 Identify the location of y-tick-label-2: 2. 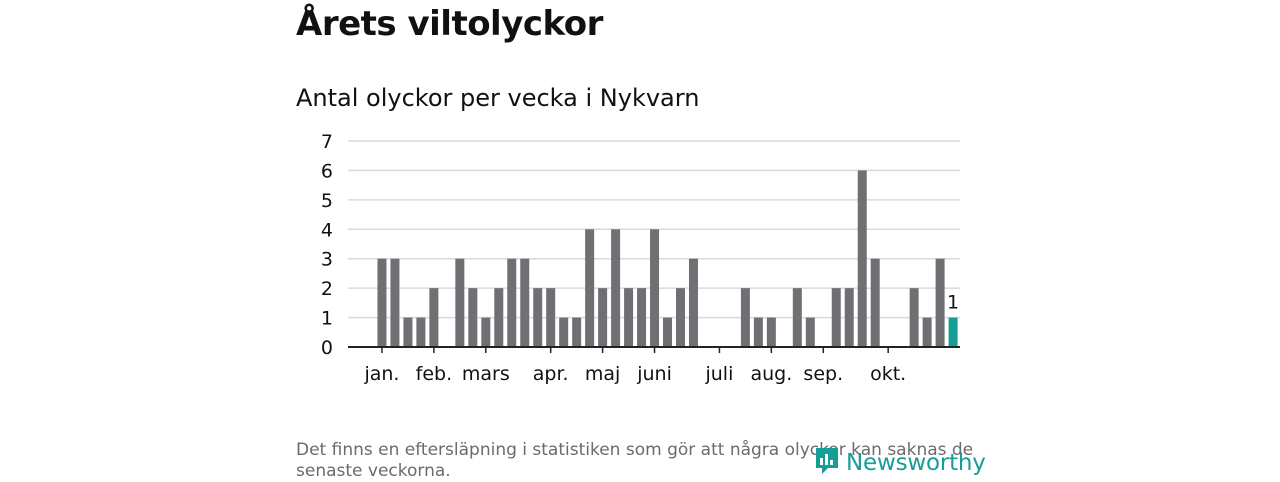
(327, 289).